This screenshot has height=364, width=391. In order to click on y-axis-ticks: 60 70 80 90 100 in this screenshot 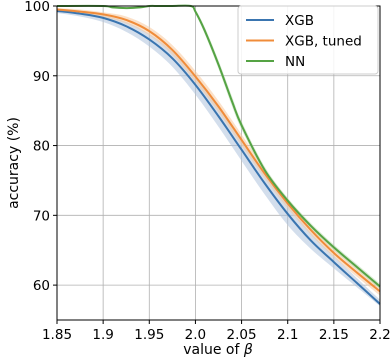, I will do `click(40, 147)`.